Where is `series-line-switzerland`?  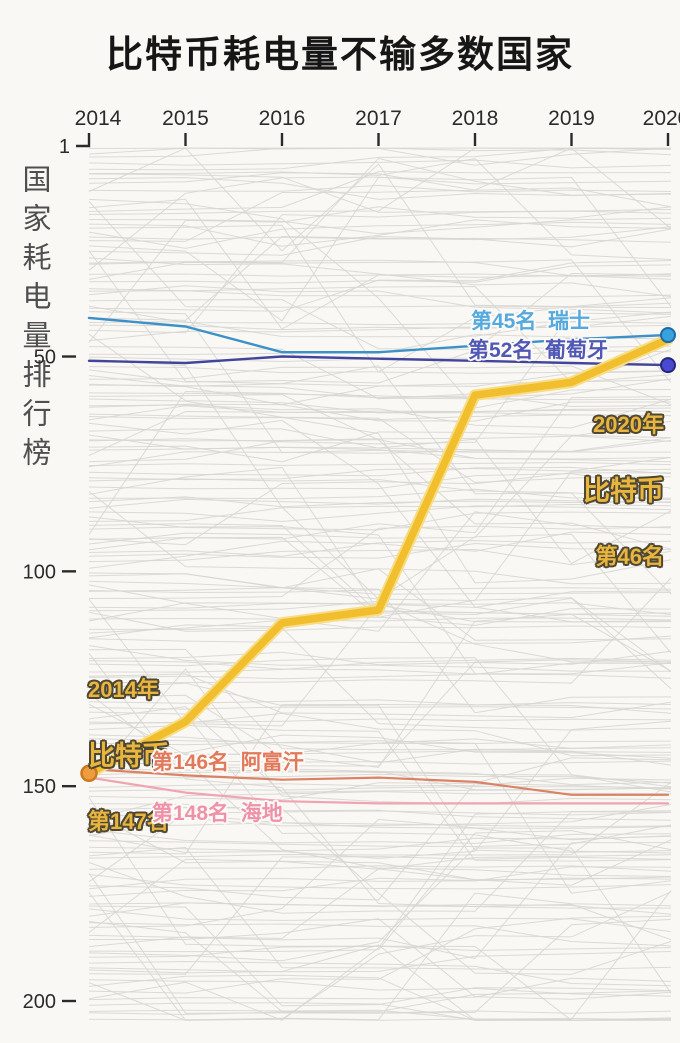 series-line-switzerland is located at coordinates (378, 335).